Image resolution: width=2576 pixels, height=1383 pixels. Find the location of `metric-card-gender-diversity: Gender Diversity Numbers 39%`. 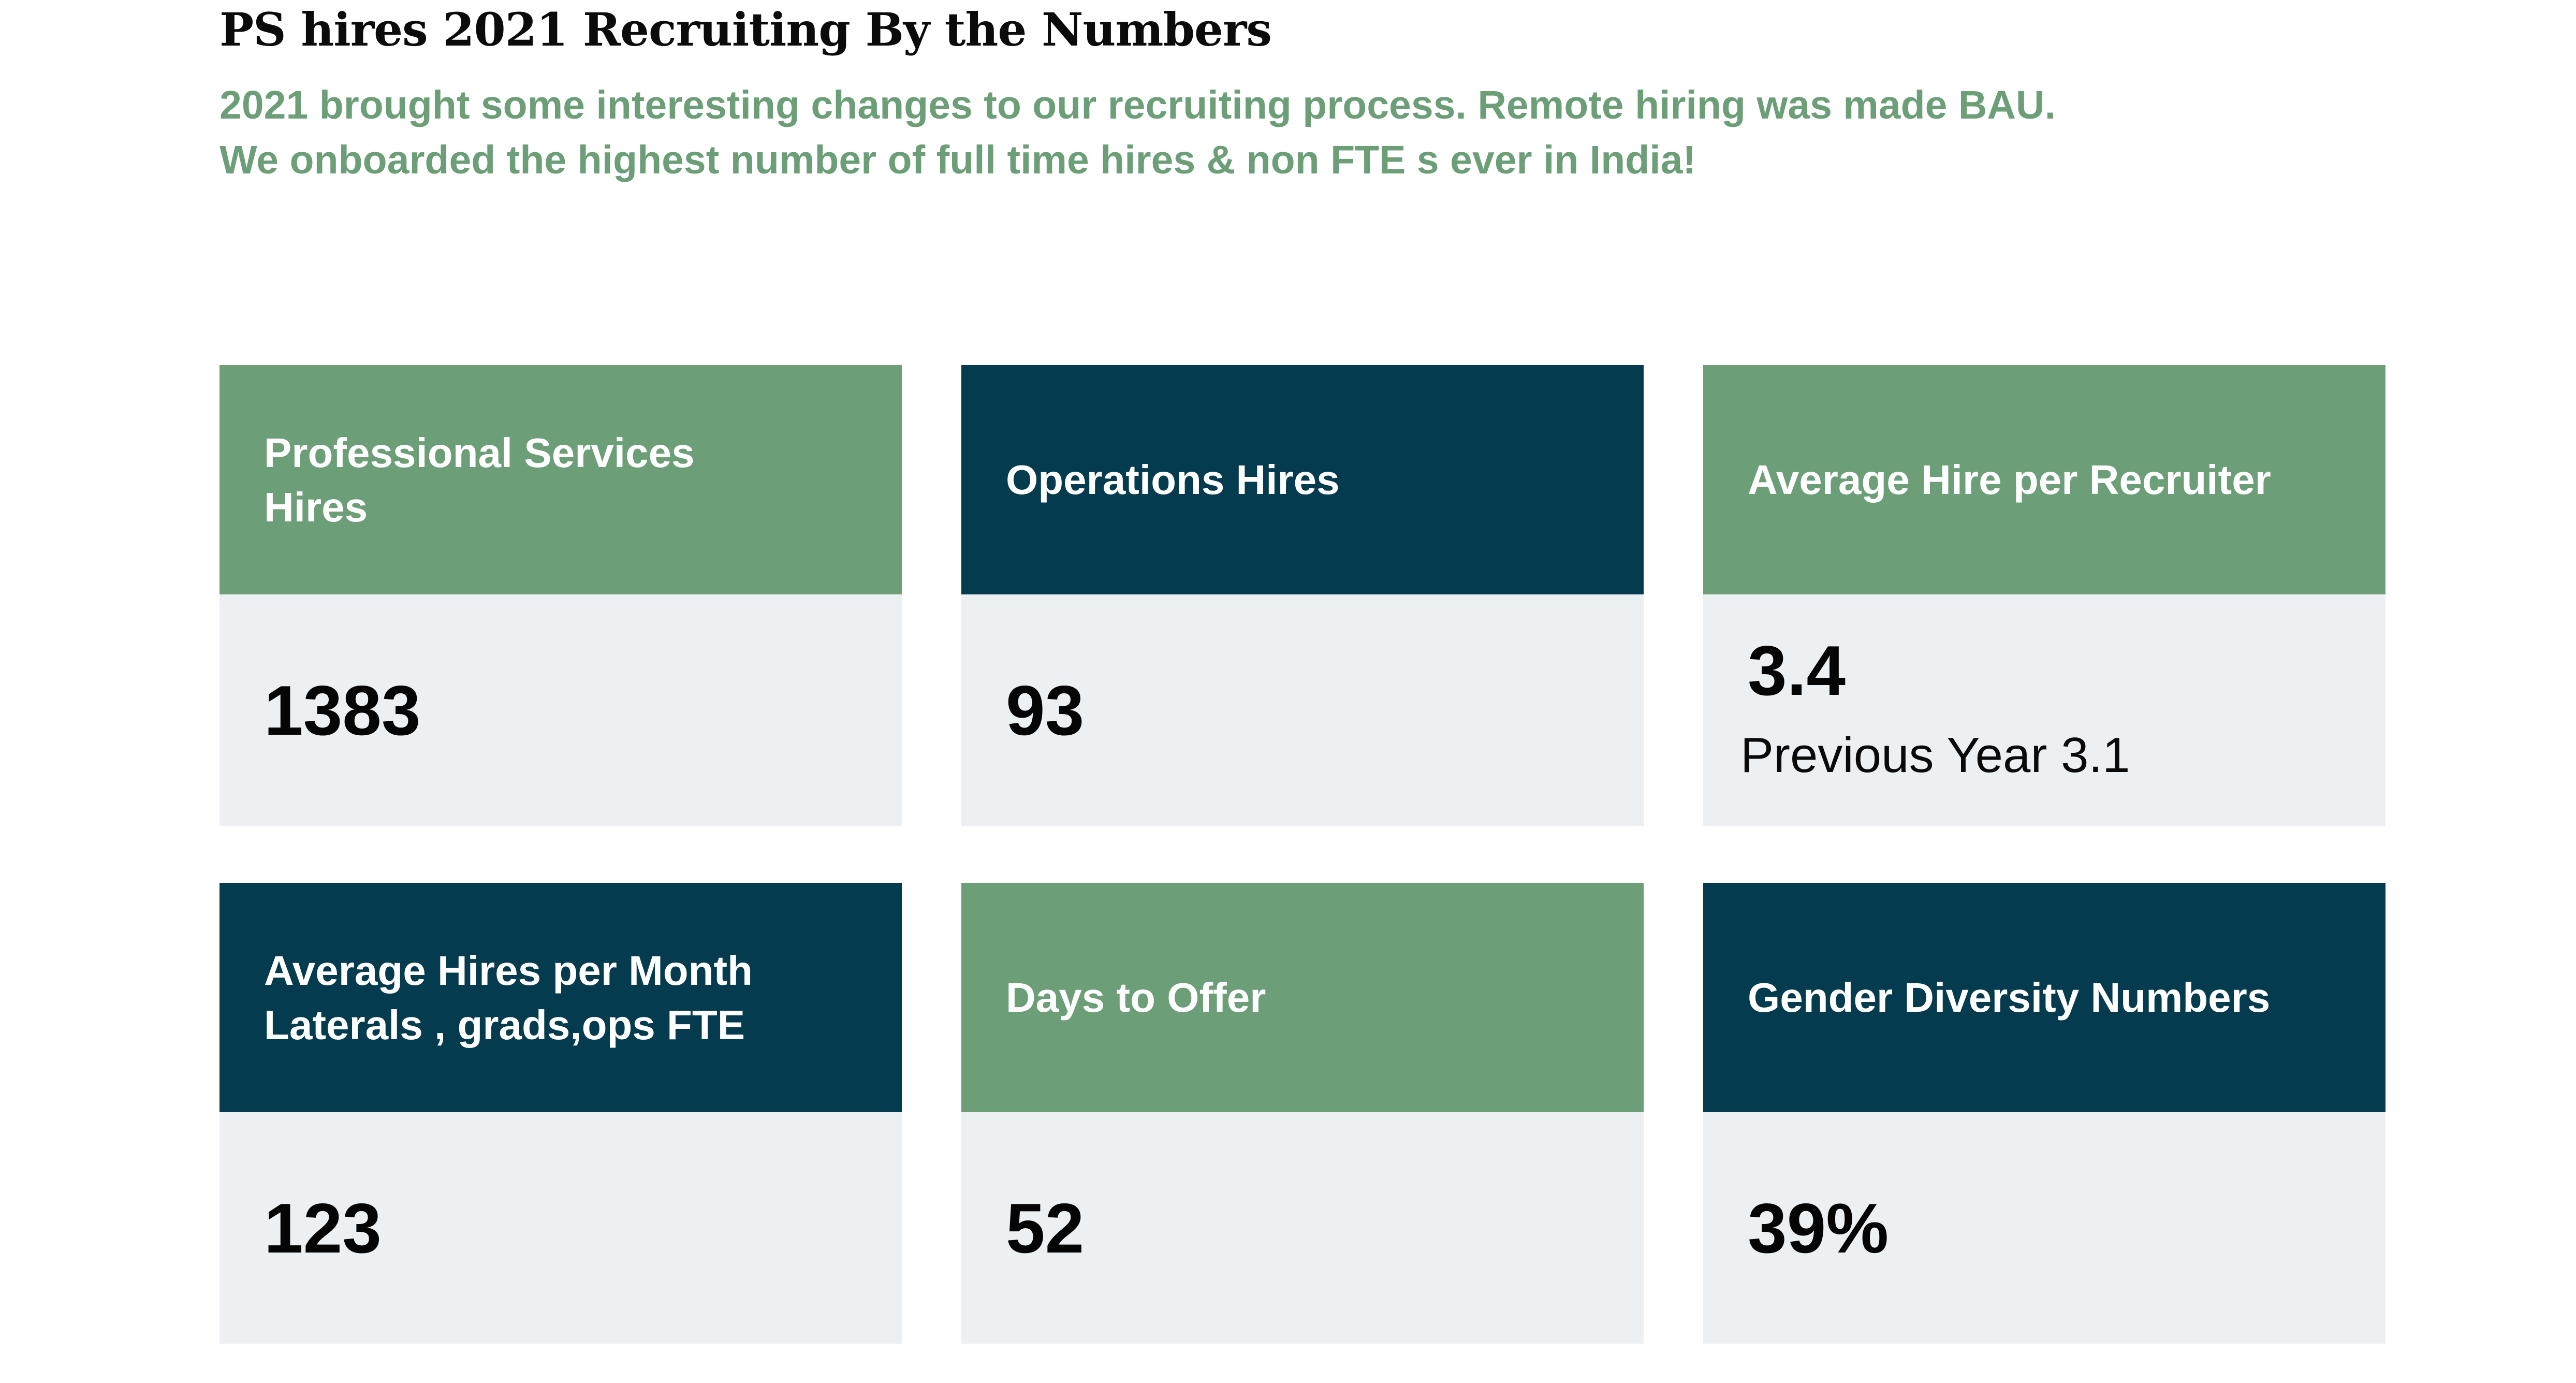

metric-card-gender-diversity: Gender Diversity Numbers 39% is located at coordinates (2044, 1113).